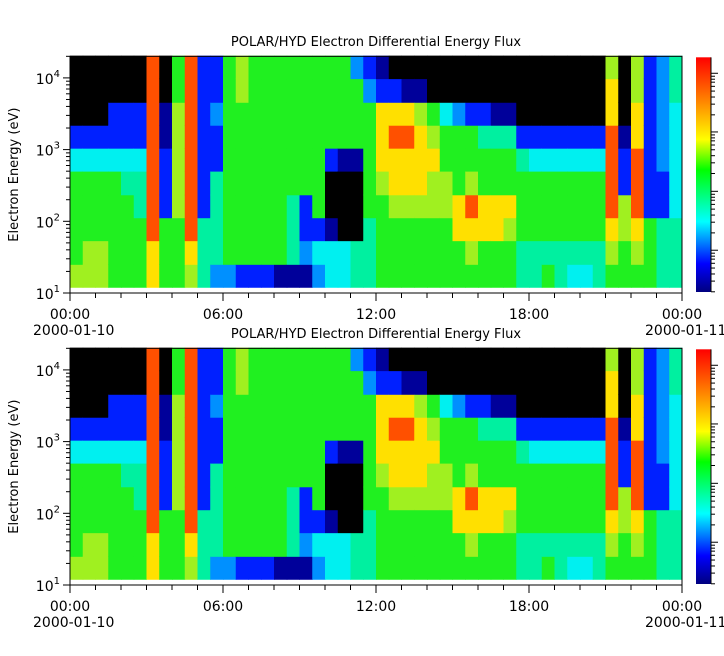  What do you see at coordinates (703, 175) in the screenshot?
I see `colorbar` at bounding box center [703, 175].